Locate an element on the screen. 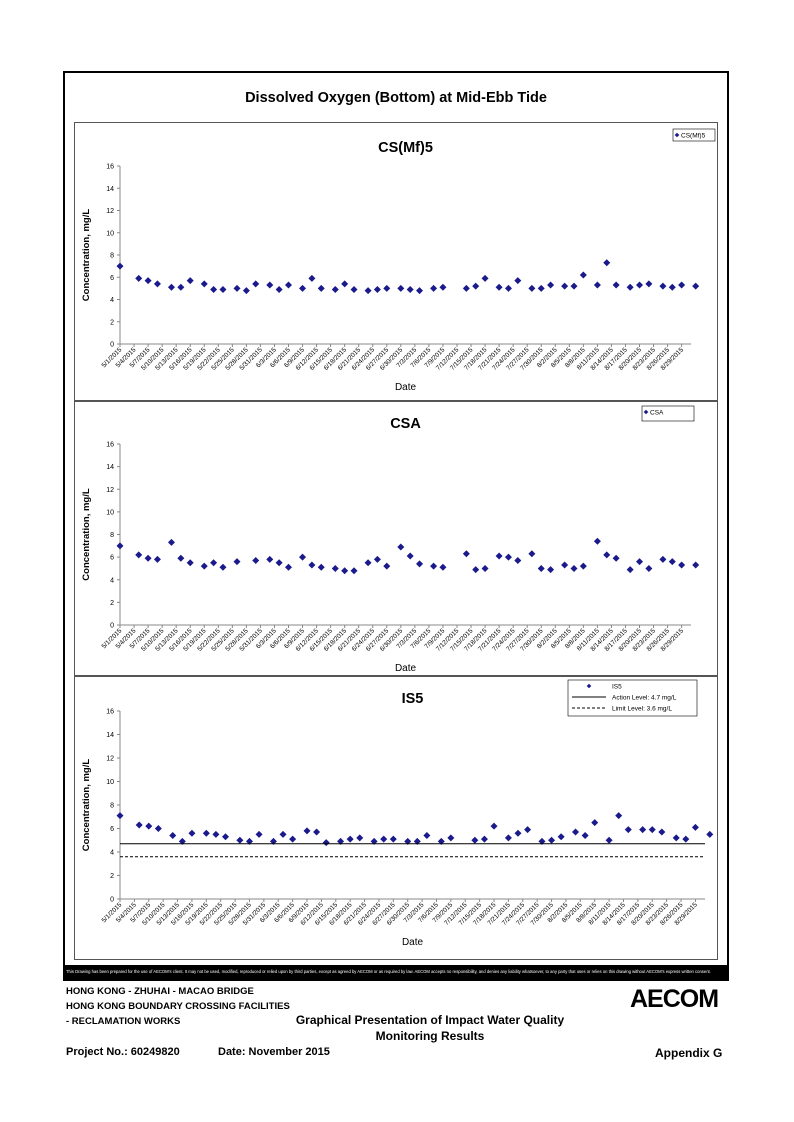 The height and width of the screenshot is (1122, 794). legend-box is located at coordinates (668, 413).